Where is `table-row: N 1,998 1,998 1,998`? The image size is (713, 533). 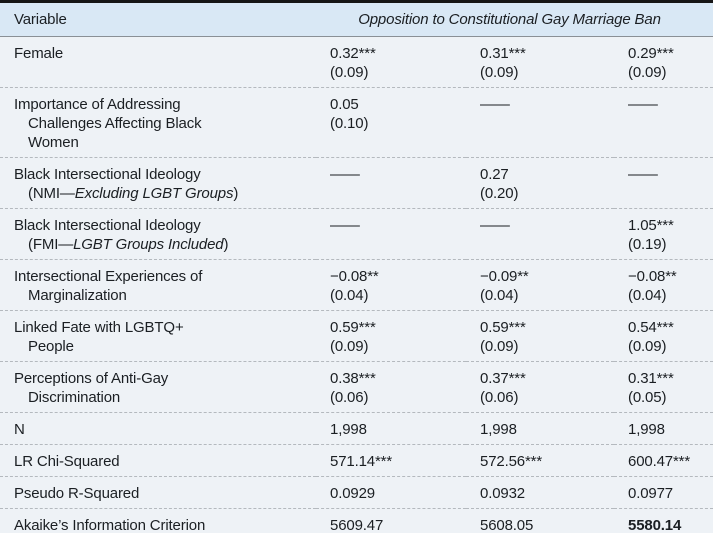
table-row: N 1,998 1,998 1,998 is located at coordinates (356, 428).